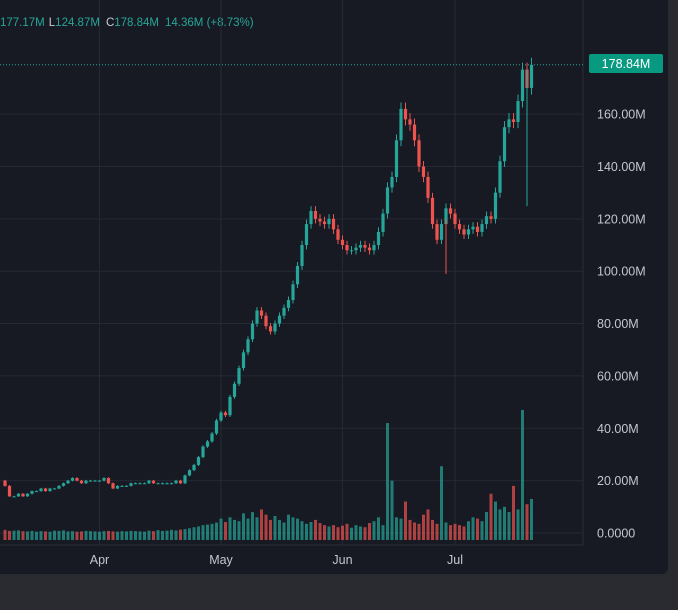  What do you see at coordinates (621, 272) in the screenshot?
I see `y-tick-label: 100.00M` at bounding box center [621, 272].